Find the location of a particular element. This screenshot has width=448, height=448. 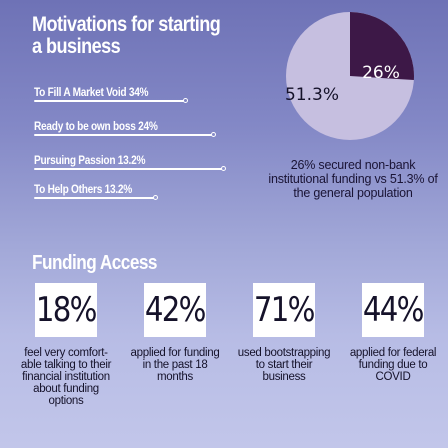

section-title-funding: Funding Access is located at coordinates (95, 263).